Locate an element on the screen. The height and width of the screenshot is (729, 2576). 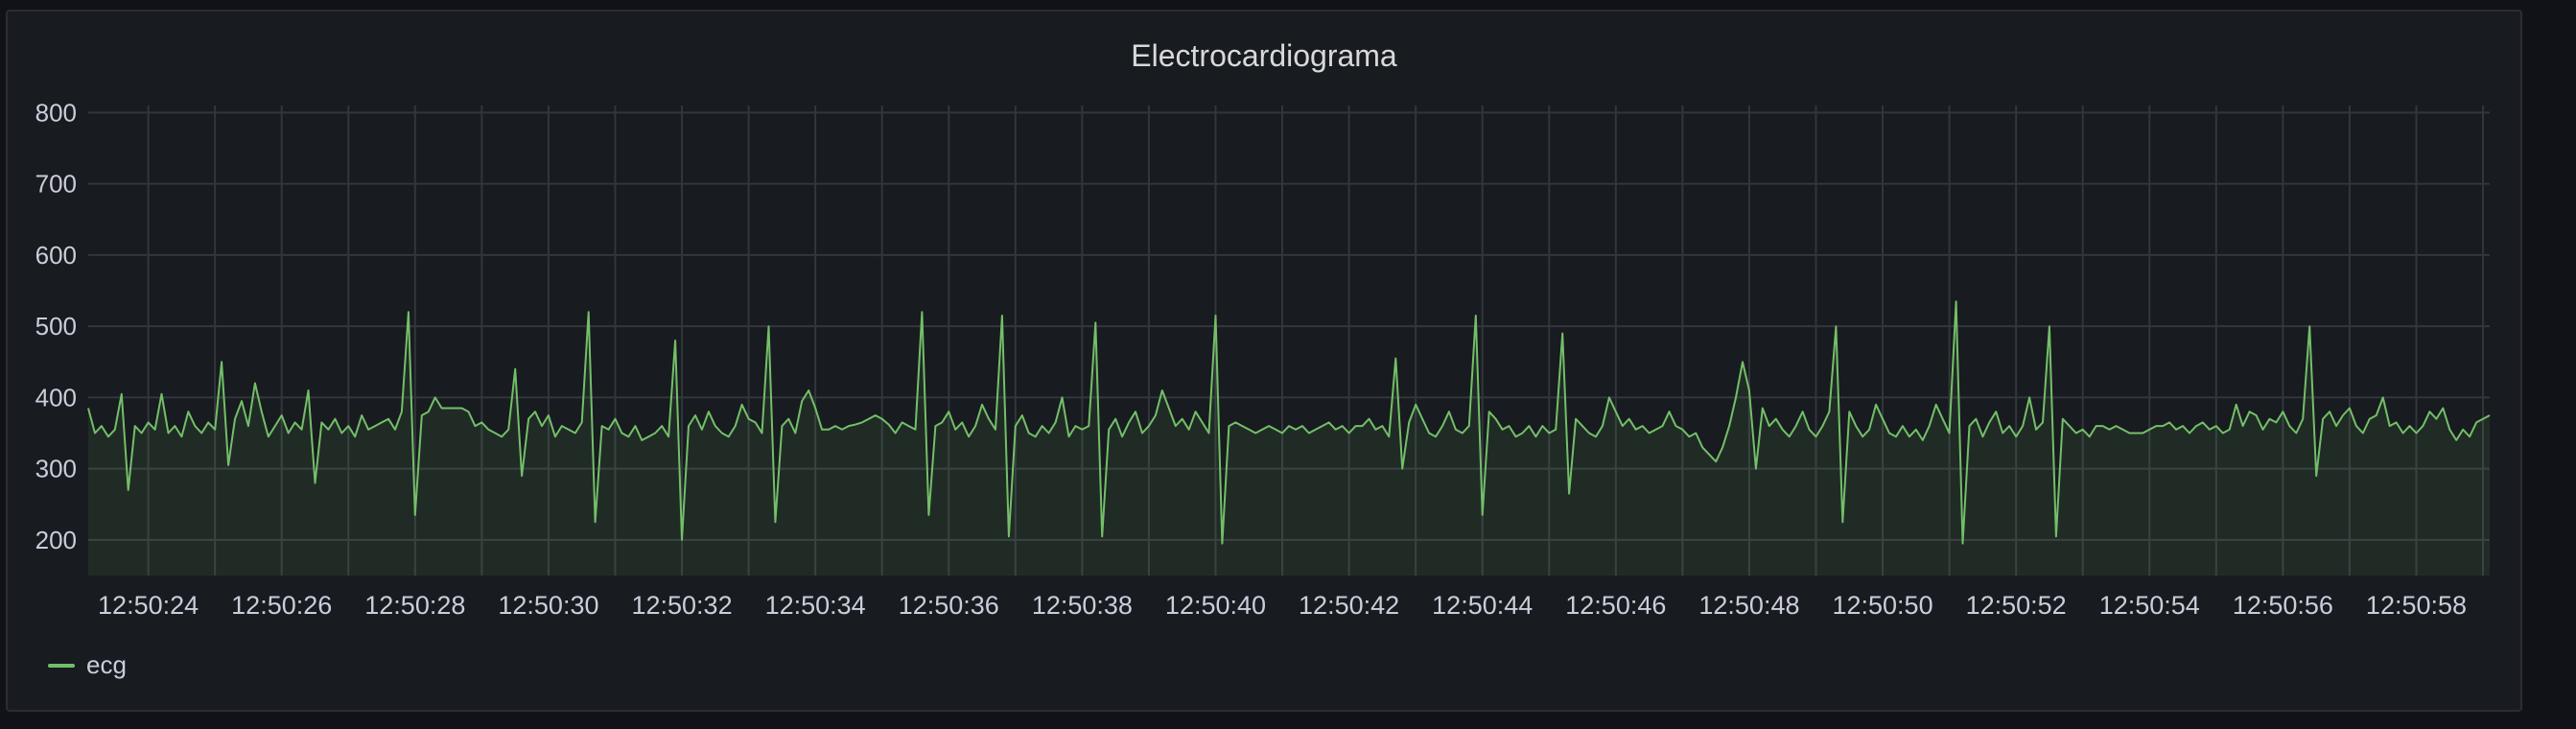
x-tick-label: 12:50:30 is located at coordinates (548, 605).